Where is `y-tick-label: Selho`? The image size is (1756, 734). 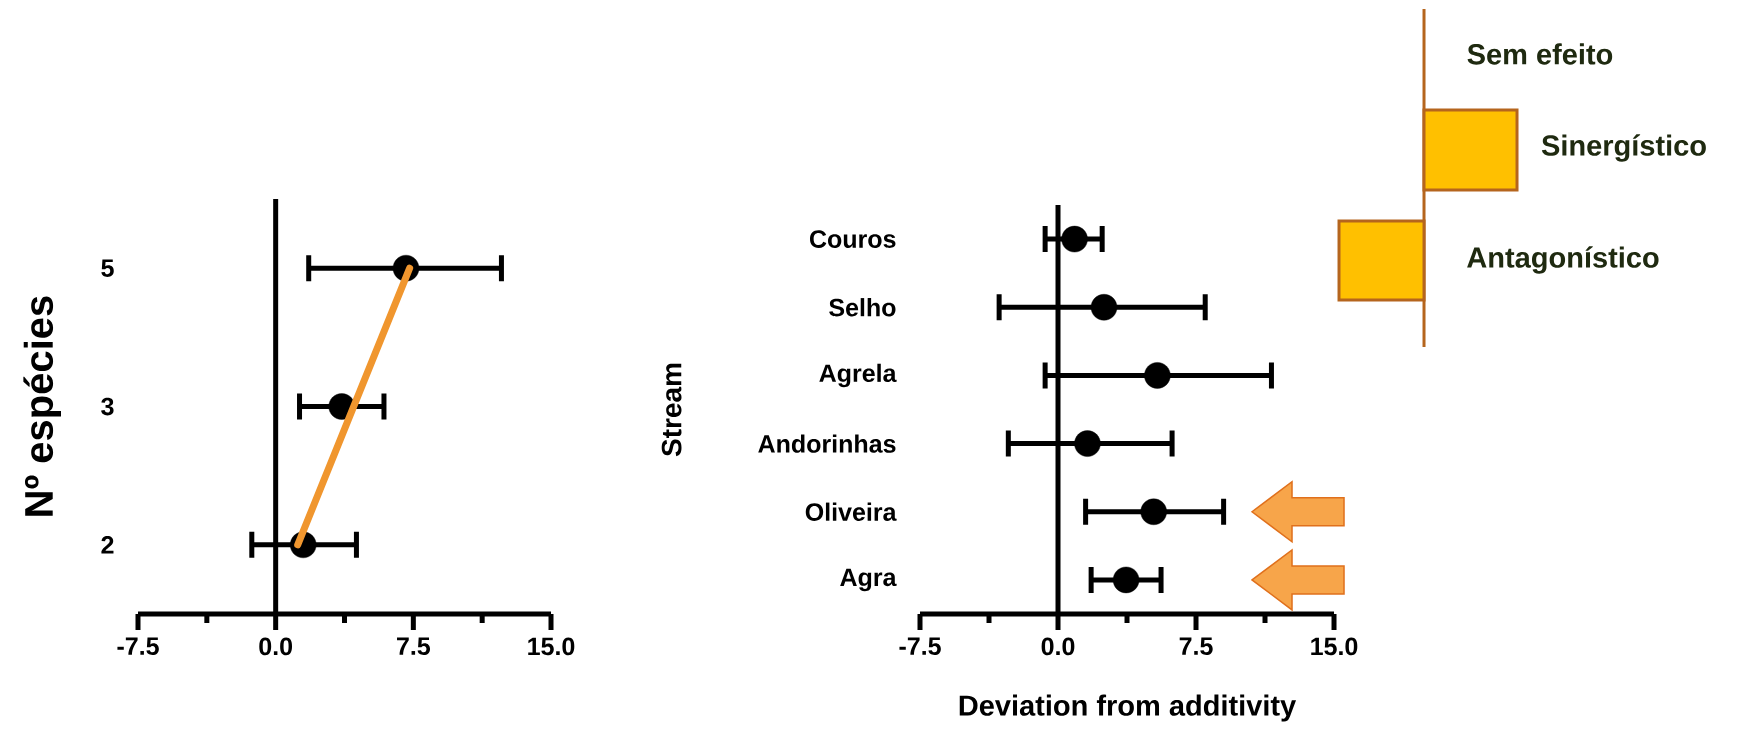 y-tick-label: Selho is located at coordinates (862, 307).